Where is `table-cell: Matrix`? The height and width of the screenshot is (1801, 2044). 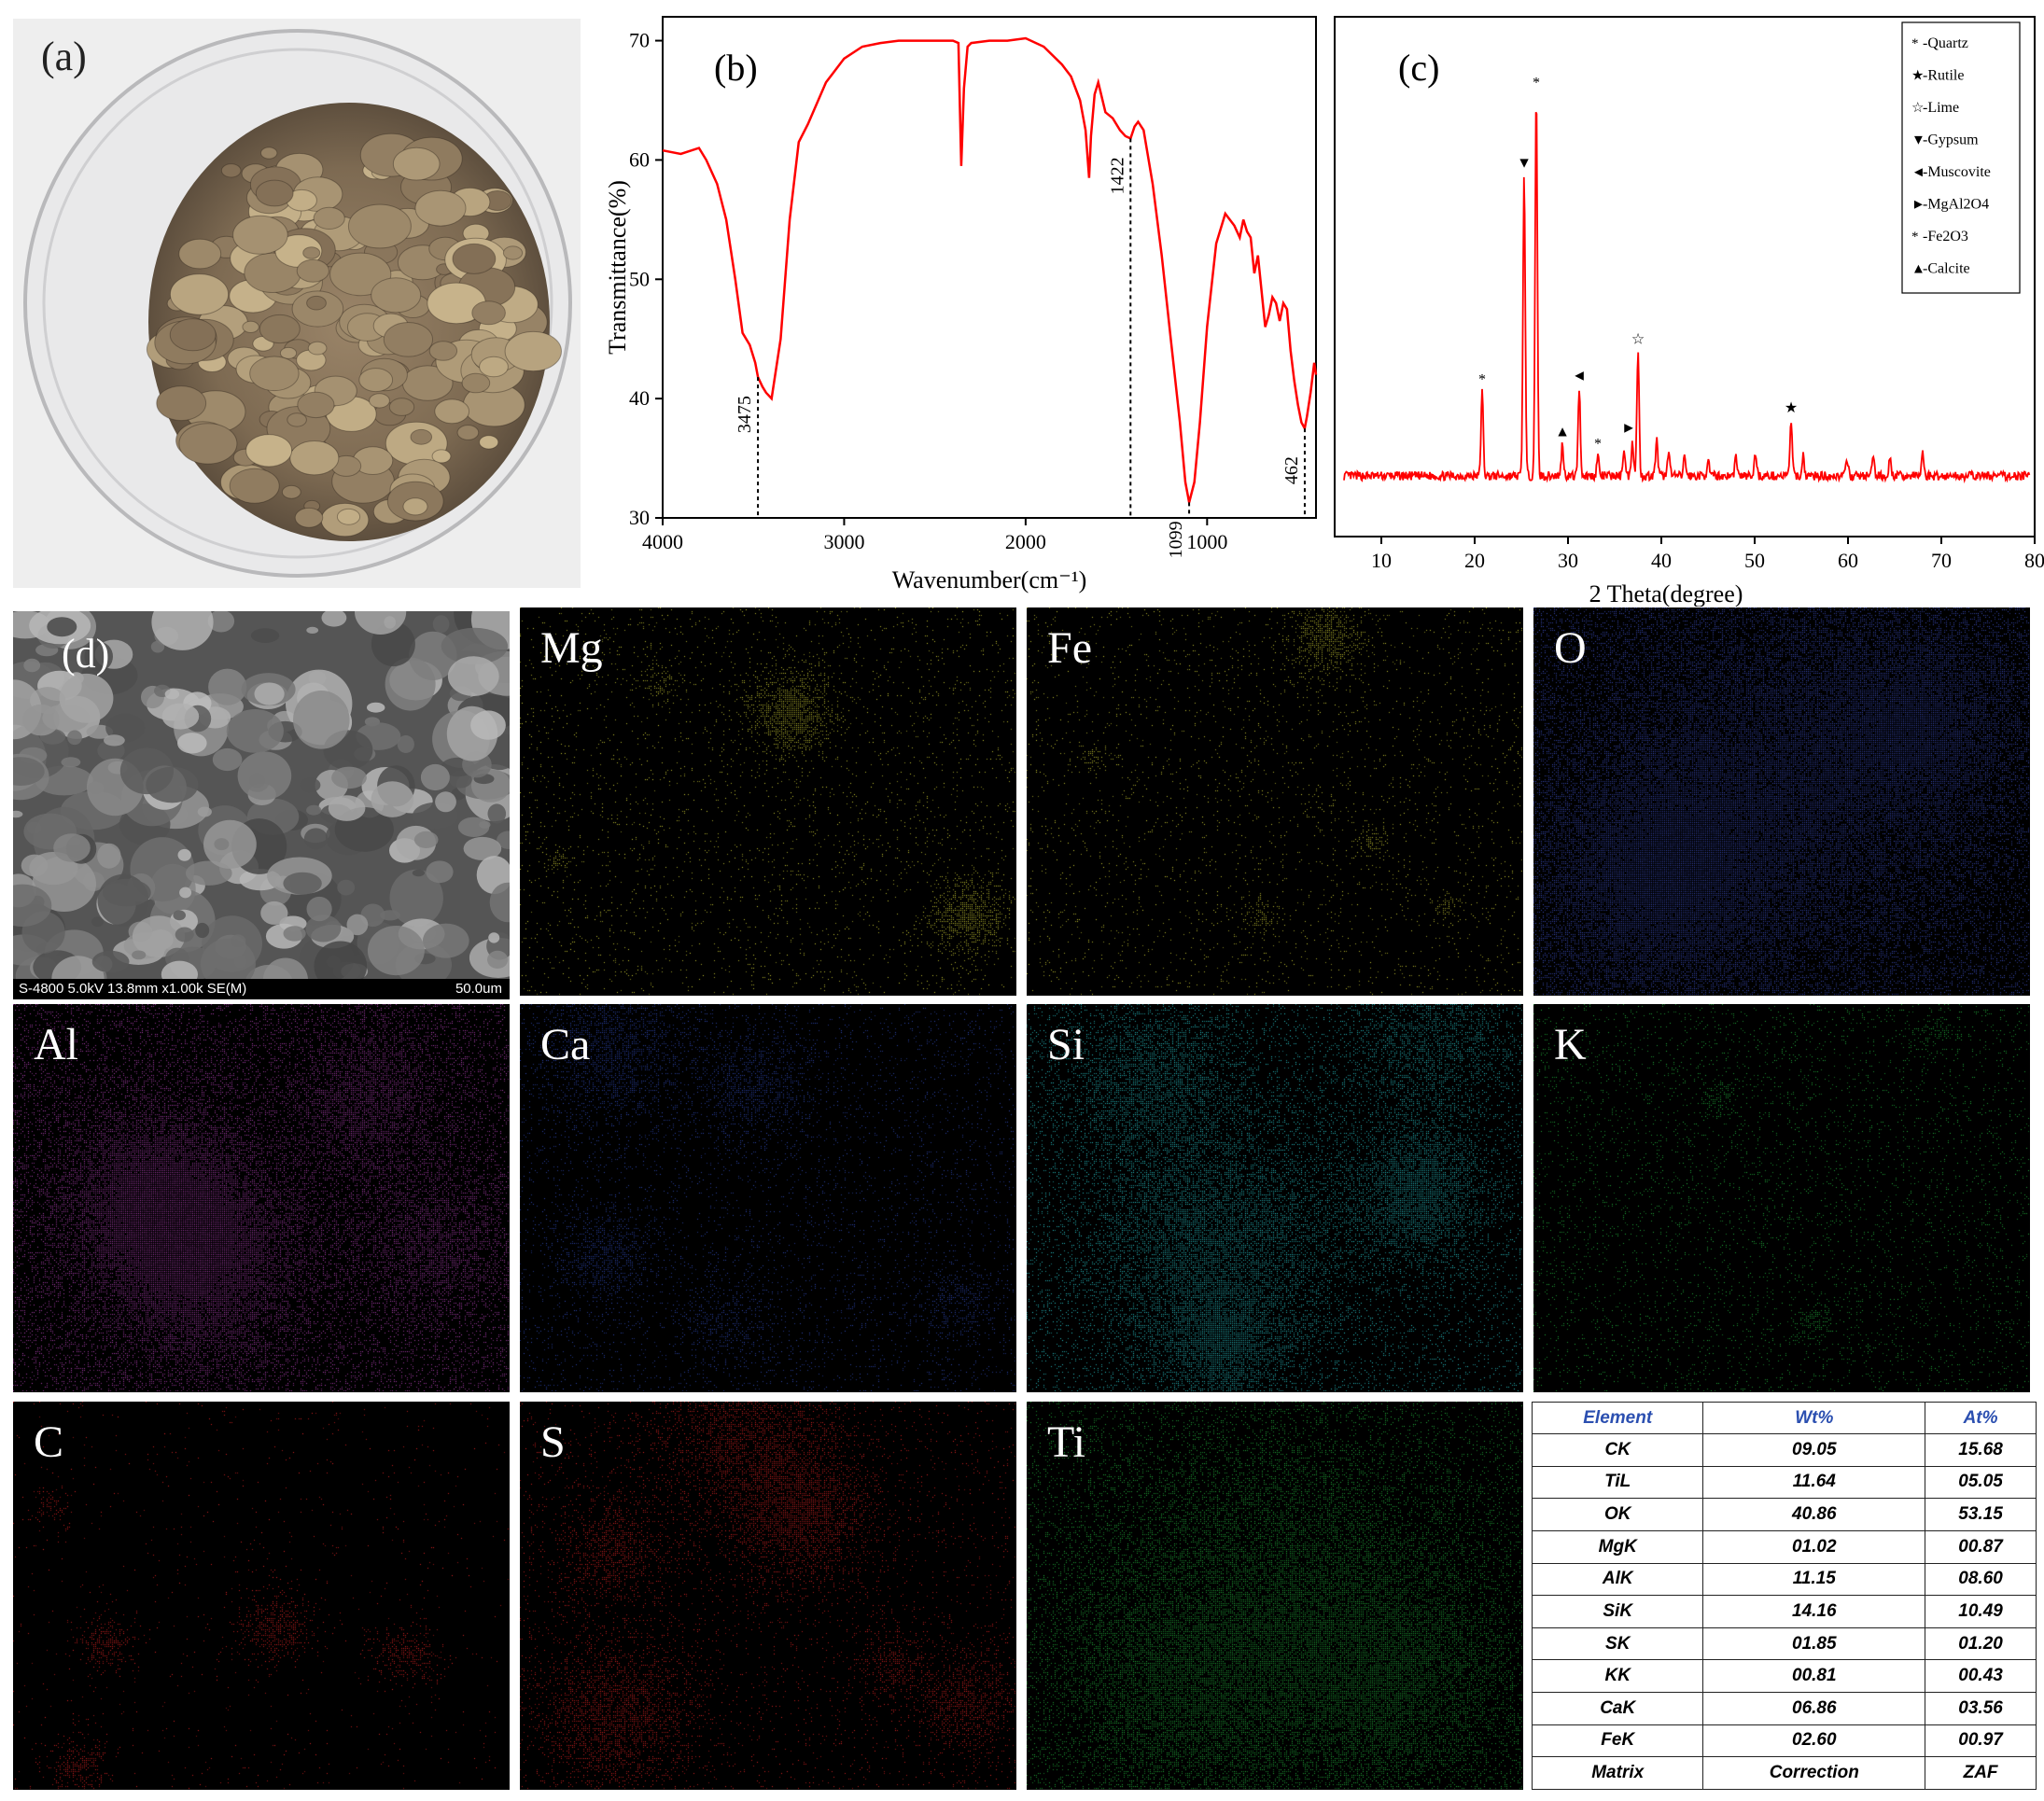 table-cell: Matrix is located at coordinates (1617, 1773).